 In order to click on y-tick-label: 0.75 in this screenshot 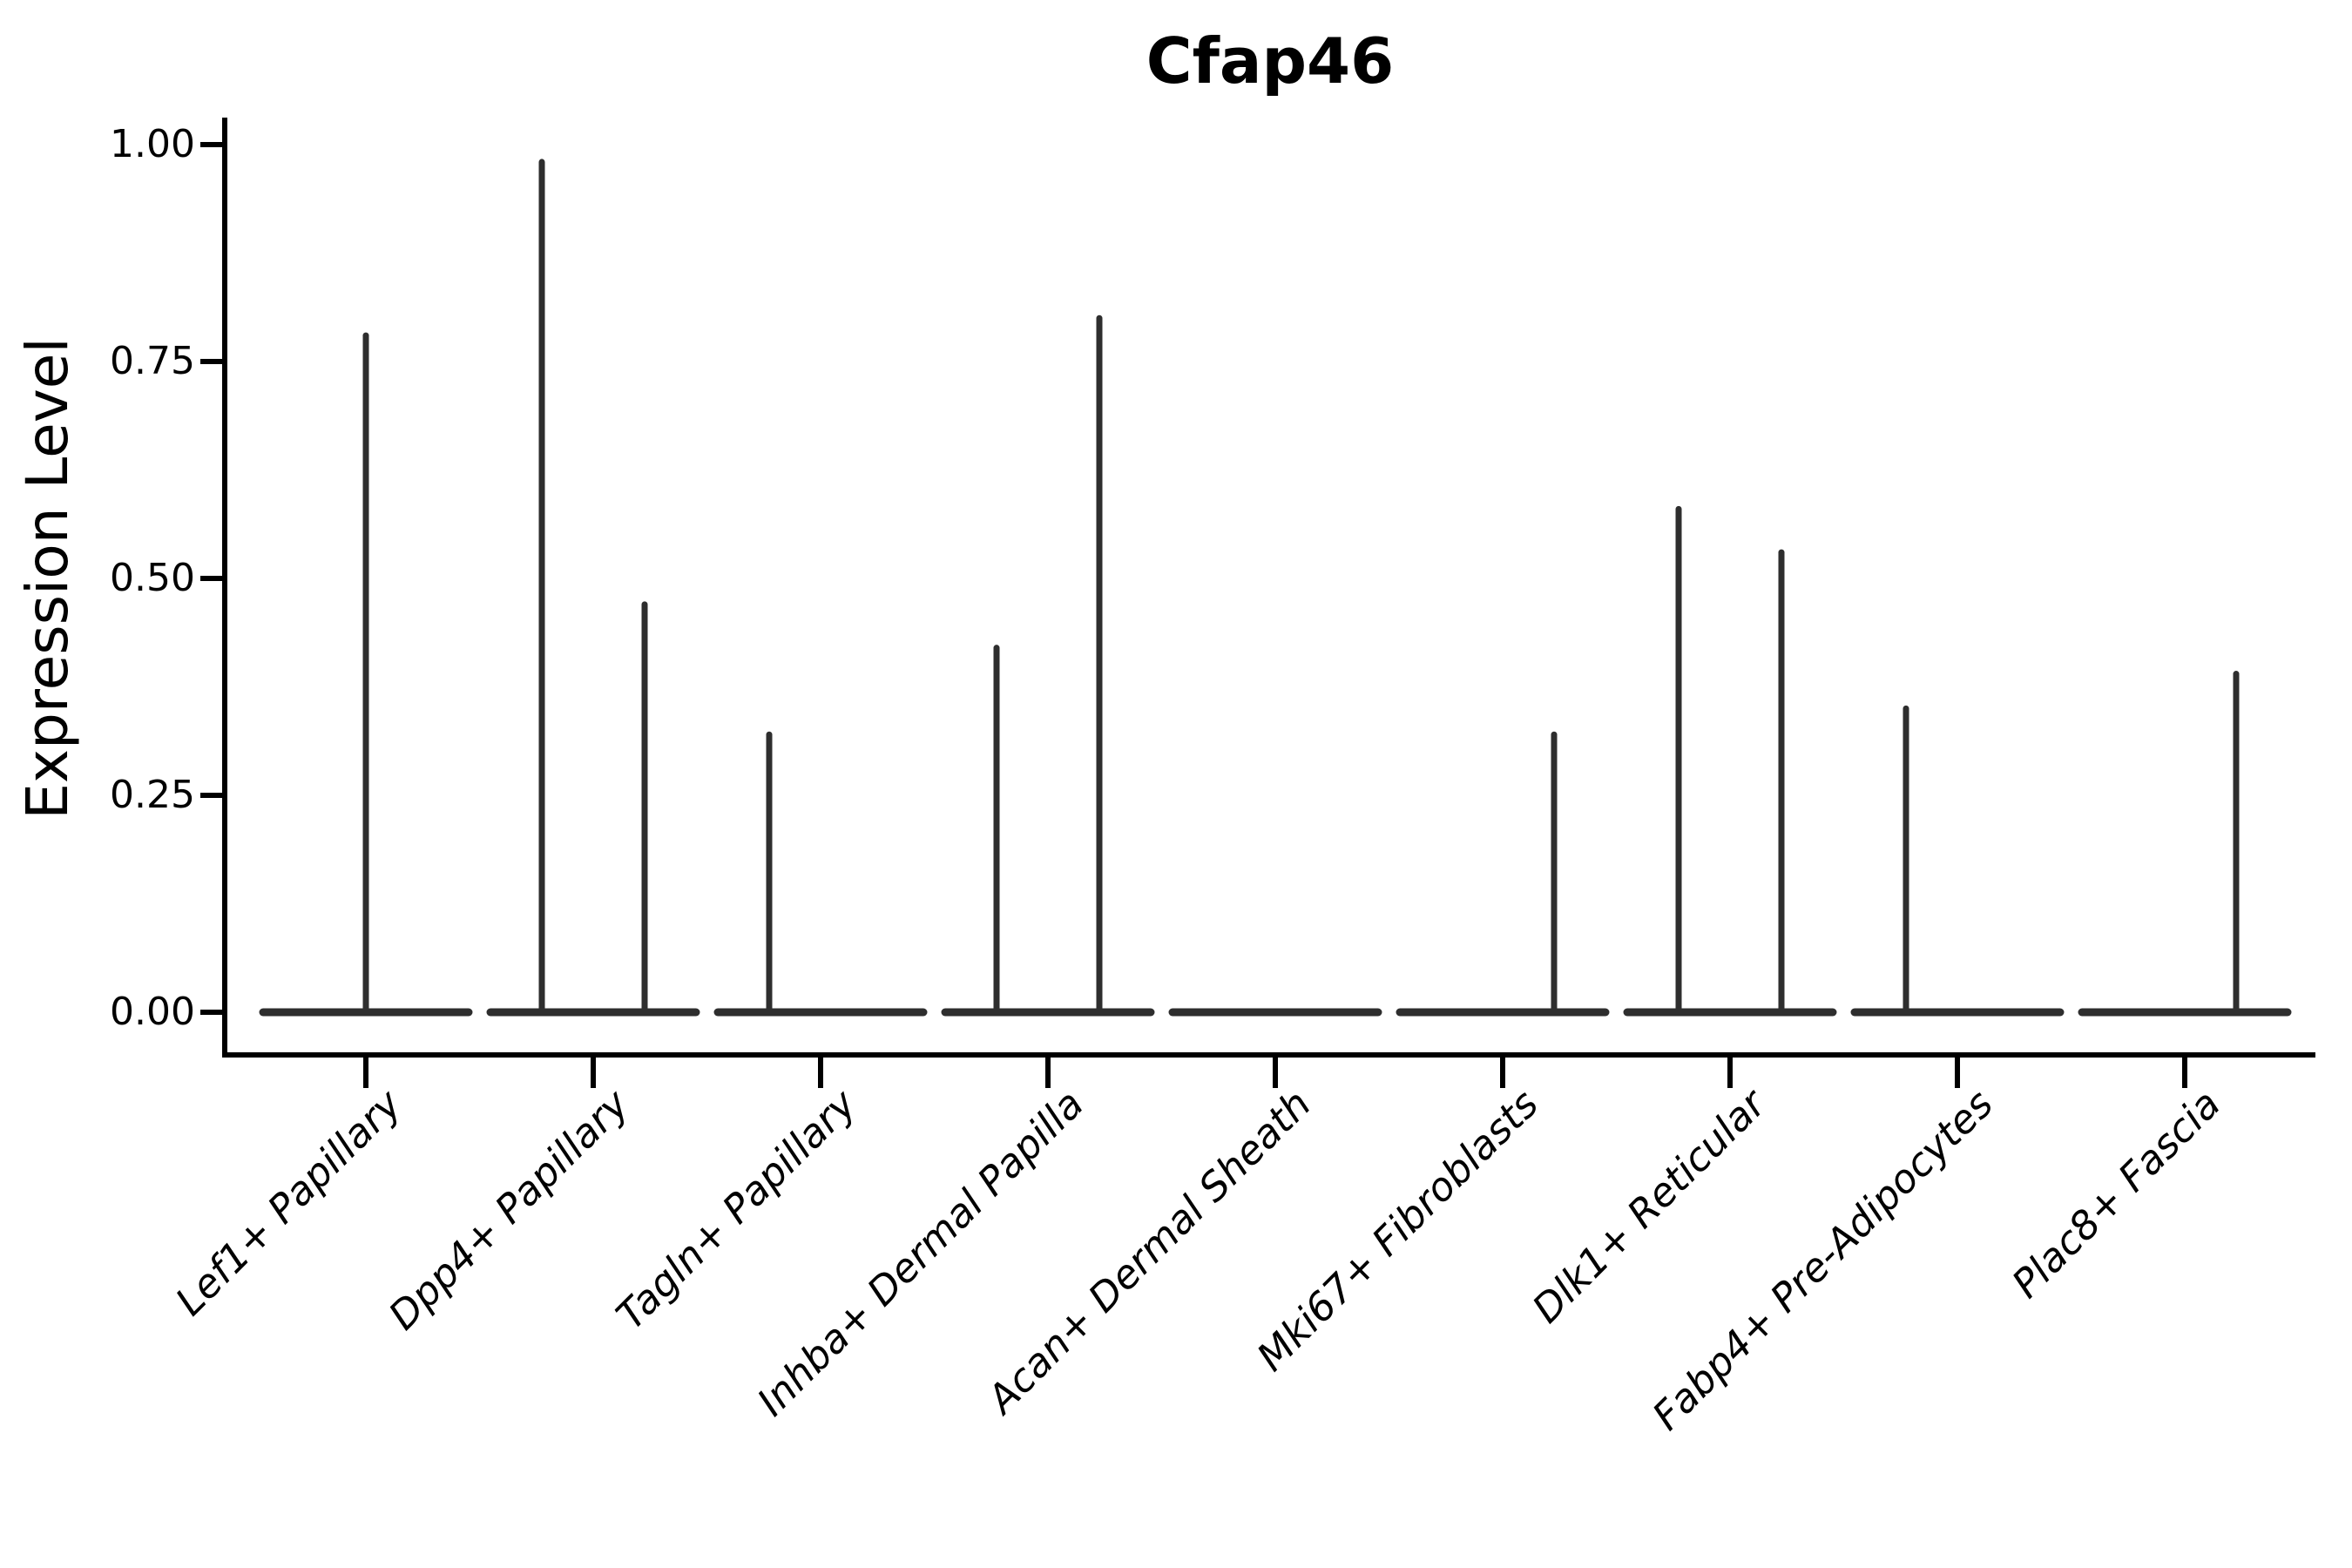, I will do `click(152, 361)`.